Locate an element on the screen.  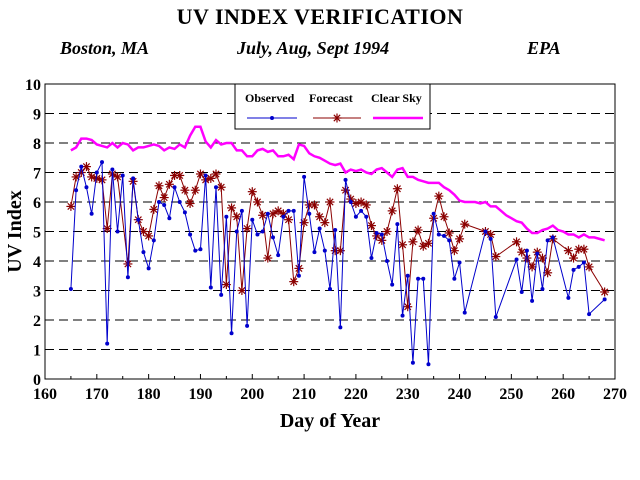
chart-subtitle-period: July, Aug, Sept 1994 is located at coordinates (313, 48).